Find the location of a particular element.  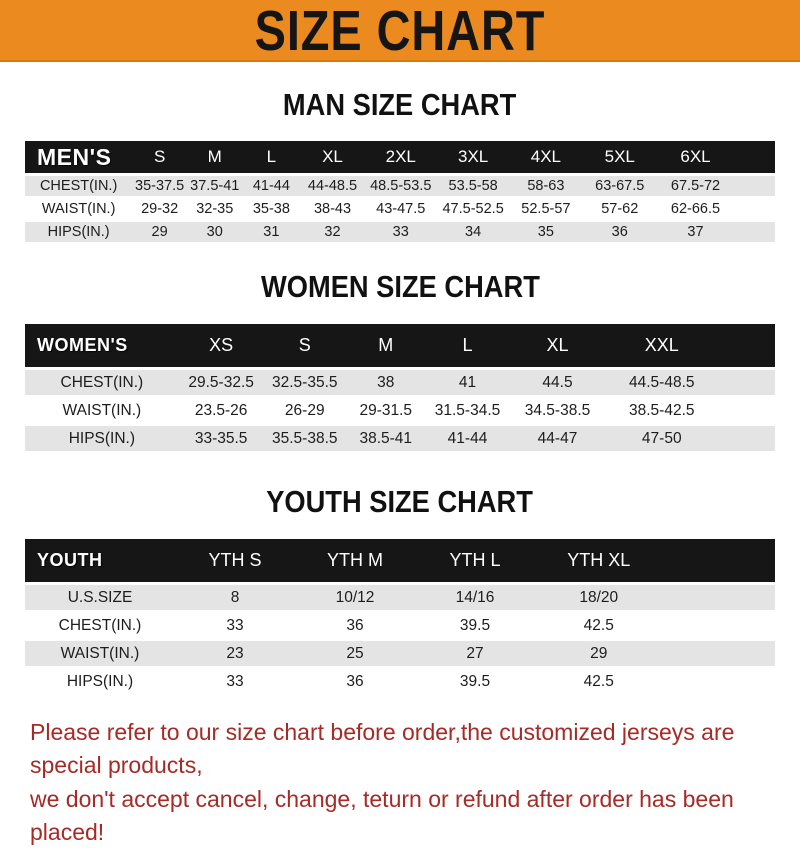

column-header: S is located at coordinates (304, 345).